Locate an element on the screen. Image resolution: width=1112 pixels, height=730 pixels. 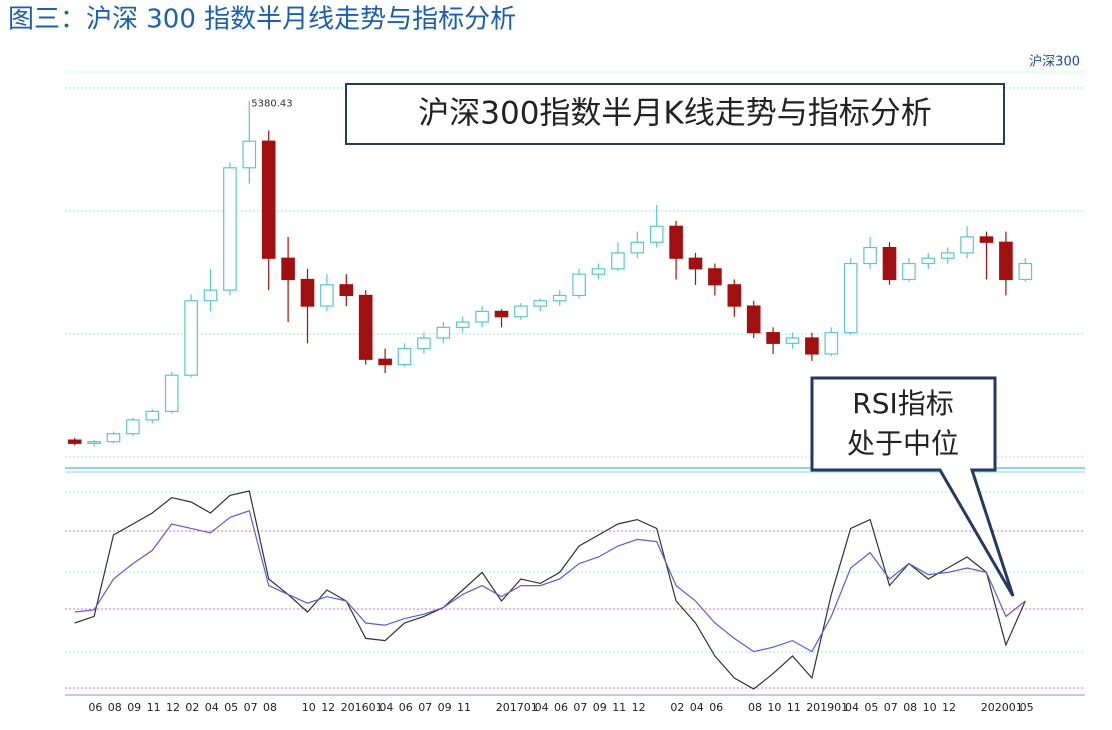
x-tick-label: 02 is located at coordinates (192, 707).